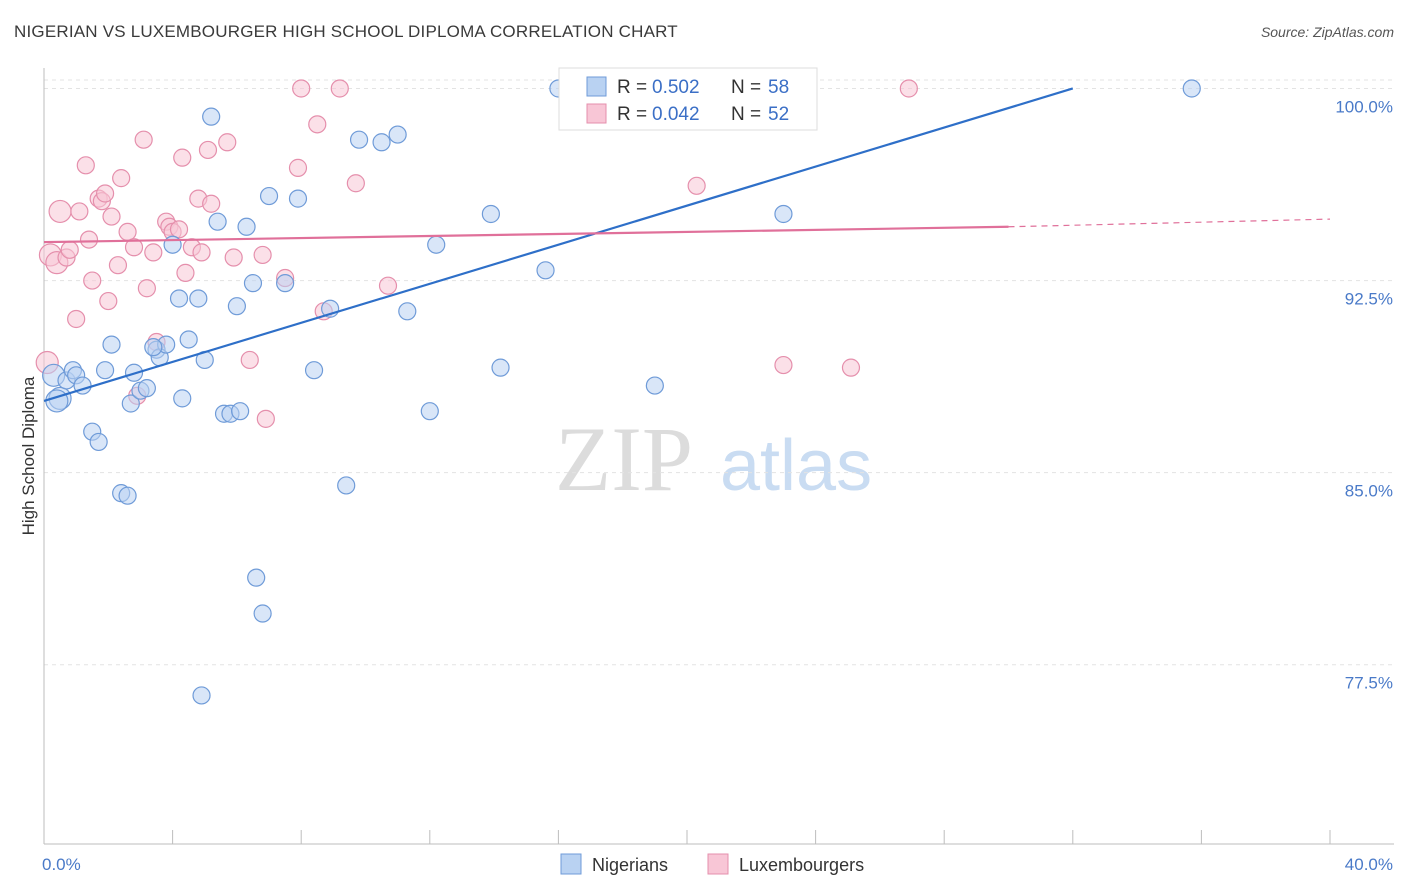 Image resolution: width=1406 pixels, height=892 pixels. What do you see at coordinates (624, 459) in the screenshot?
I see `watermark-zip: ZIP` at bounding box center [624, 459].